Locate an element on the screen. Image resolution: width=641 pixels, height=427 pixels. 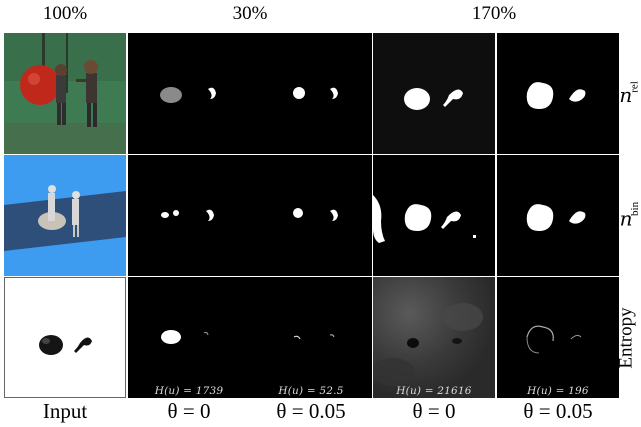
entropy-theta005-170: H(u) = 196 is located at coordinates (558, 337).